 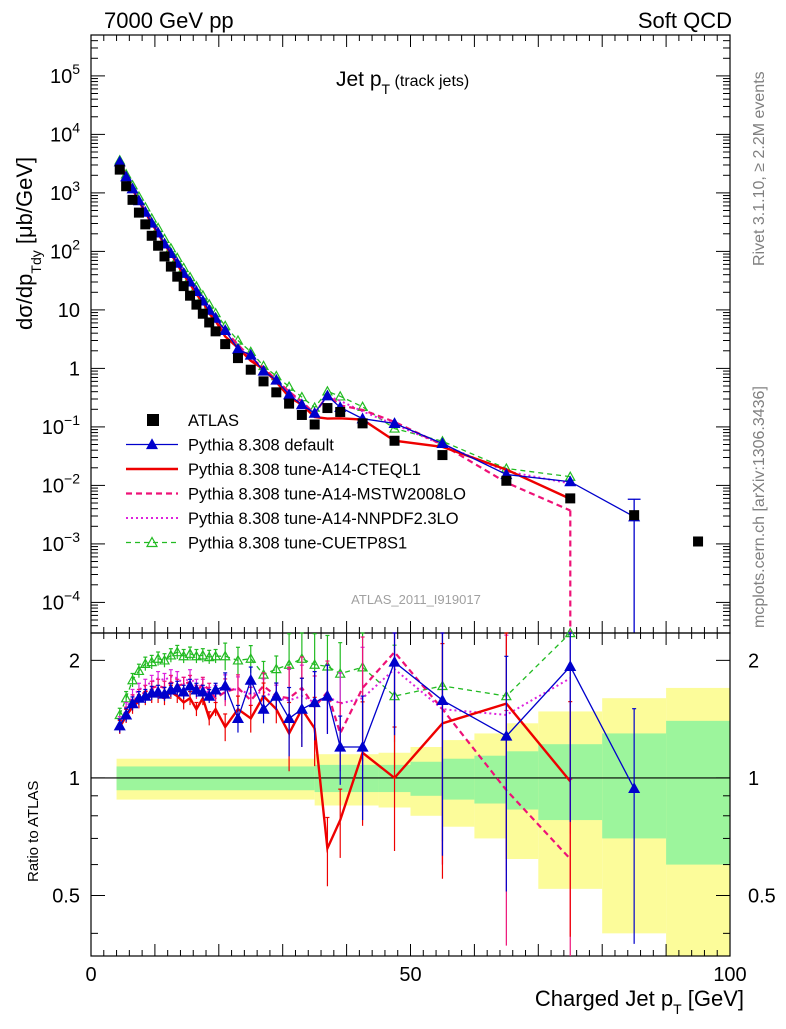 I want to click on y-tick-label: 10, so click(x=69, y=311).